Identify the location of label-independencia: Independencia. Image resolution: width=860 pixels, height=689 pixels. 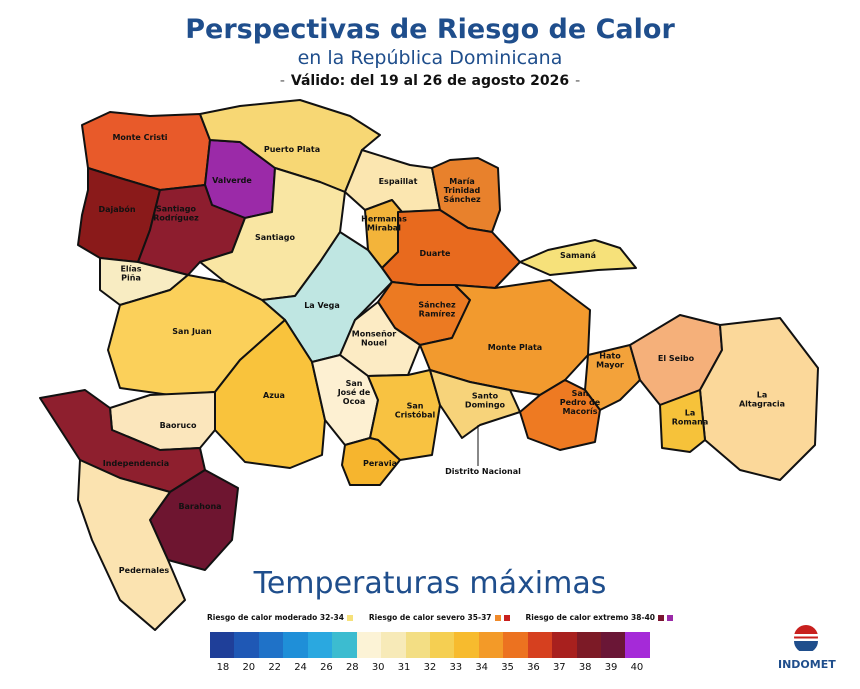
(136, 463).